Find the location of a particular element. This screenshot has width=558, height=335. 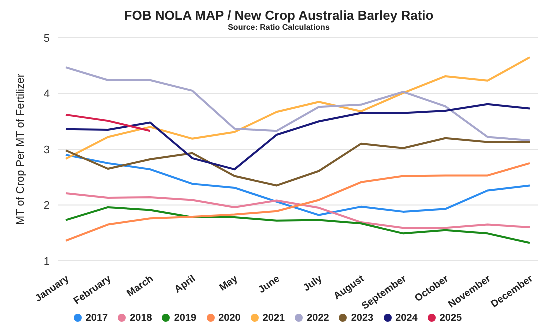

y-tick-label: 5 is located at coordinates (47, 38).